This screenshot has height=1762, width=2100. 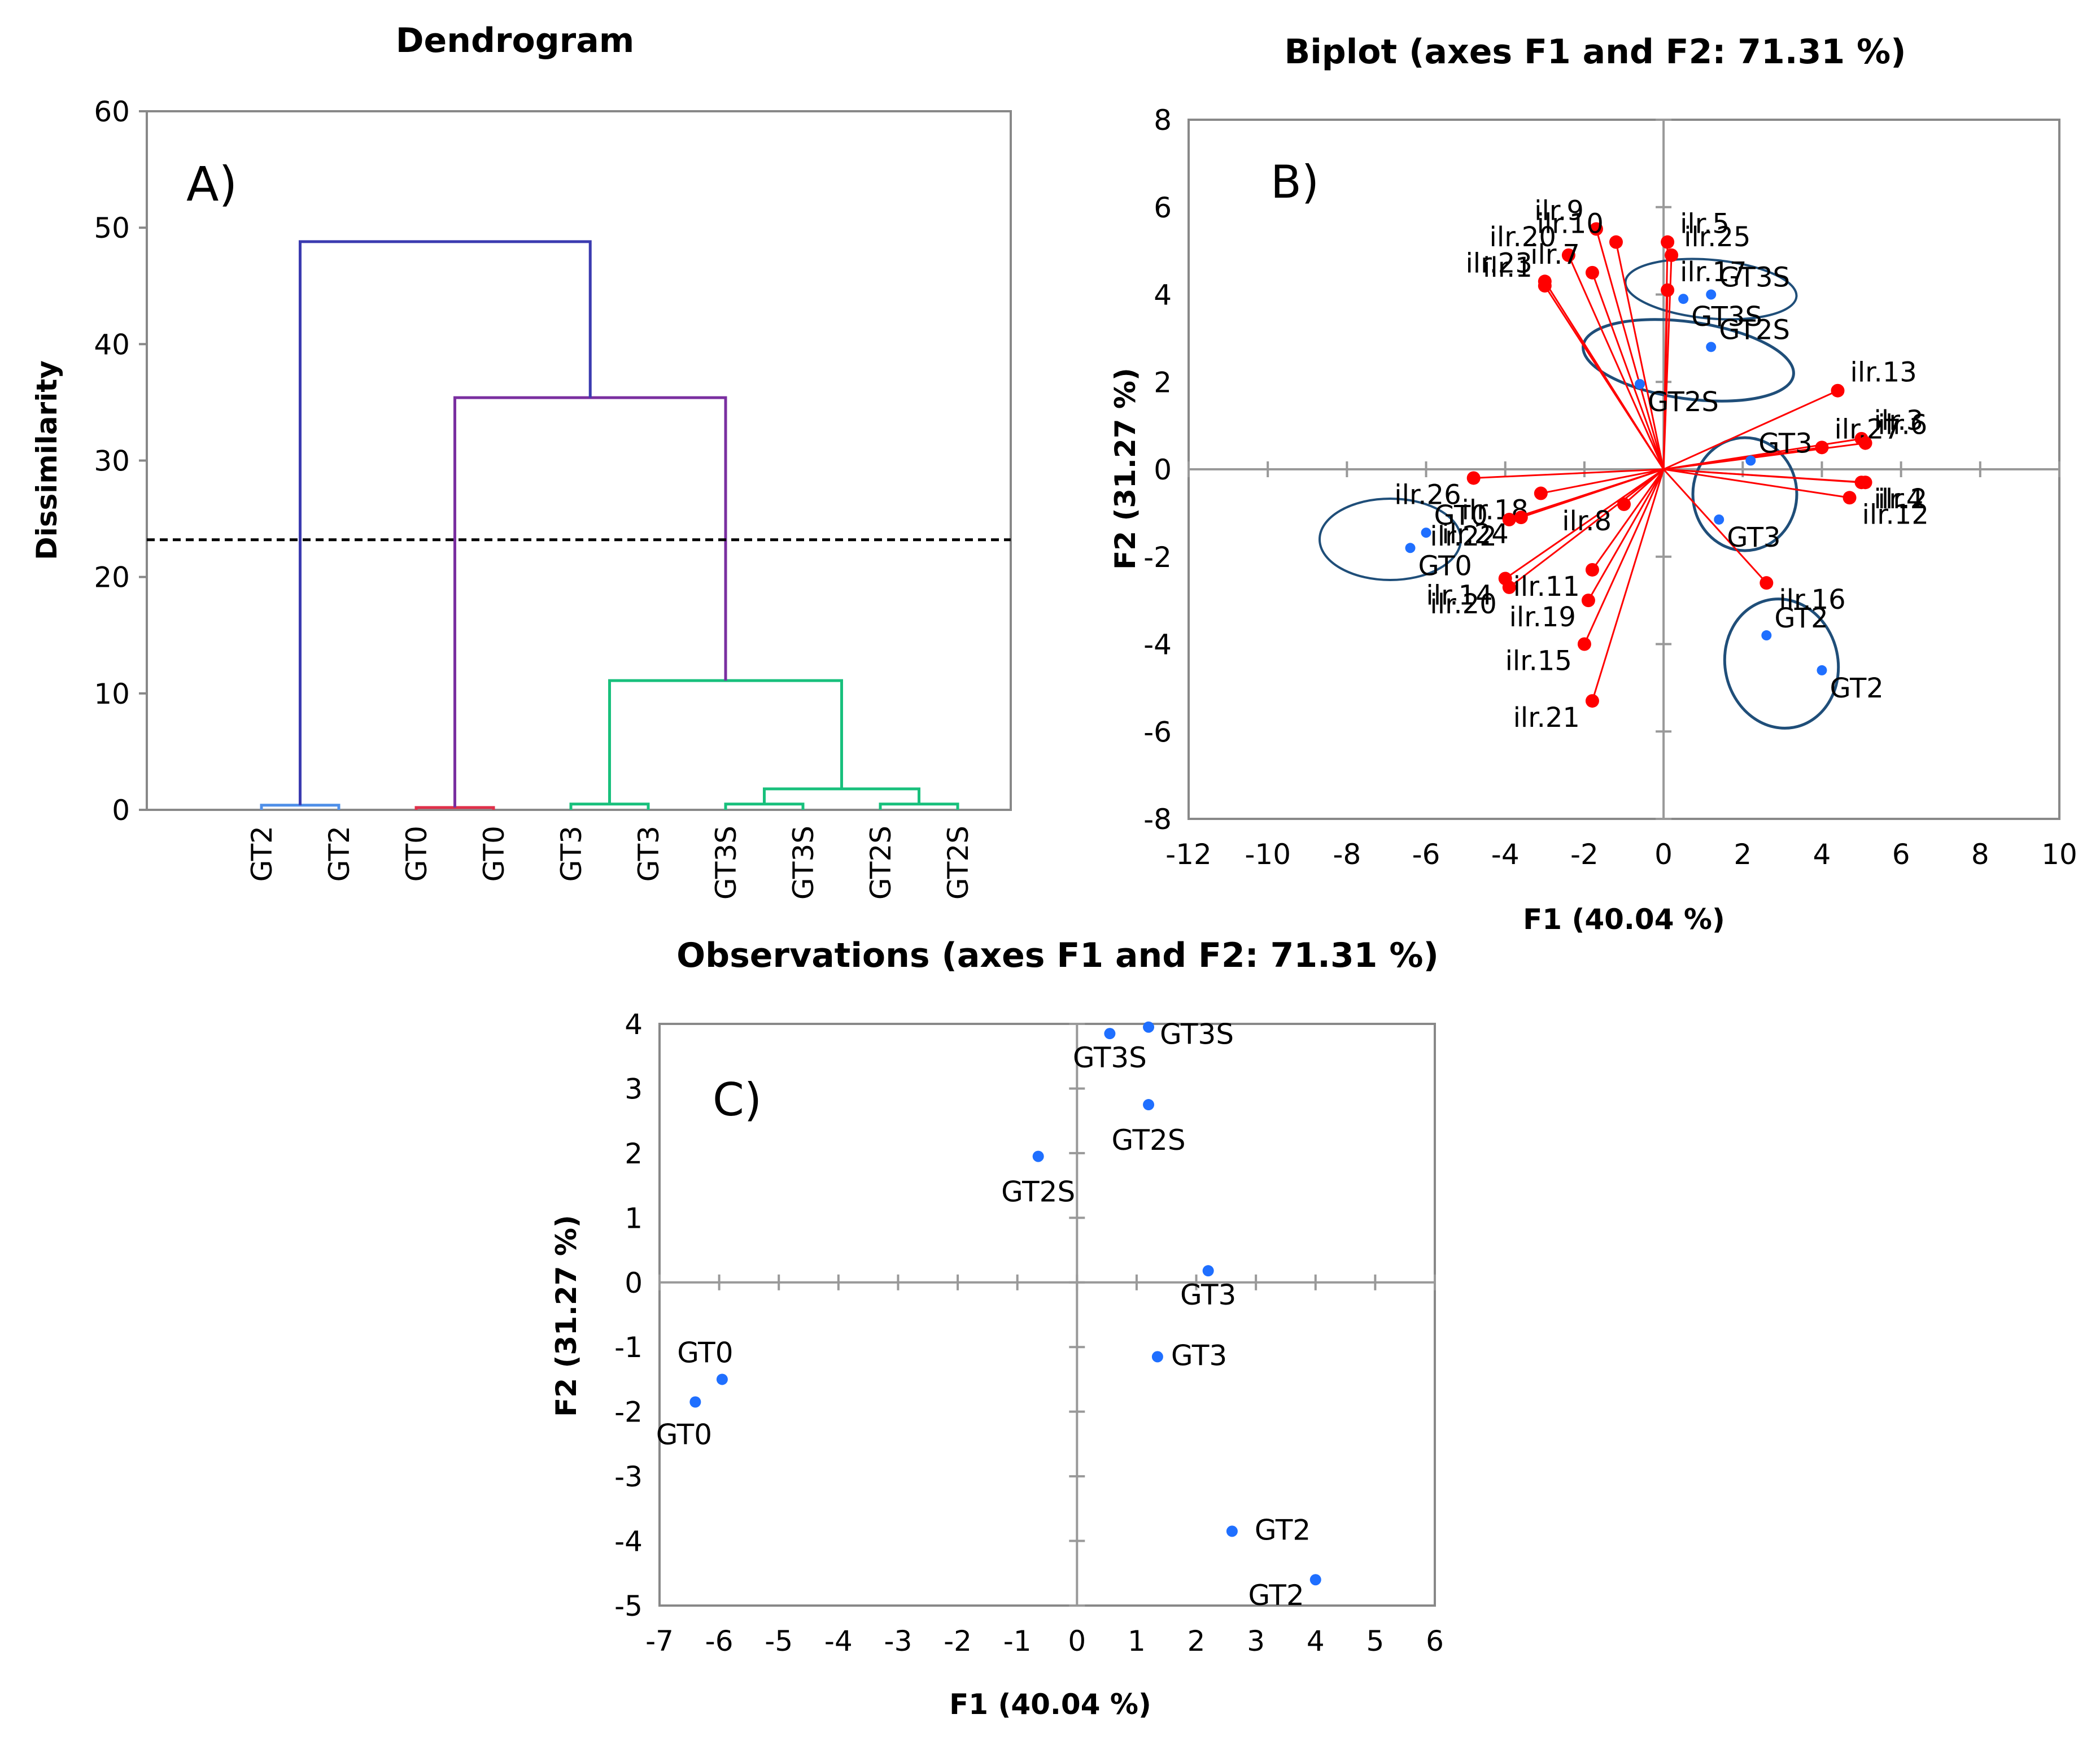 I want to click on dendrogram-leaf-label: GT3, so click(x=648, y=854).